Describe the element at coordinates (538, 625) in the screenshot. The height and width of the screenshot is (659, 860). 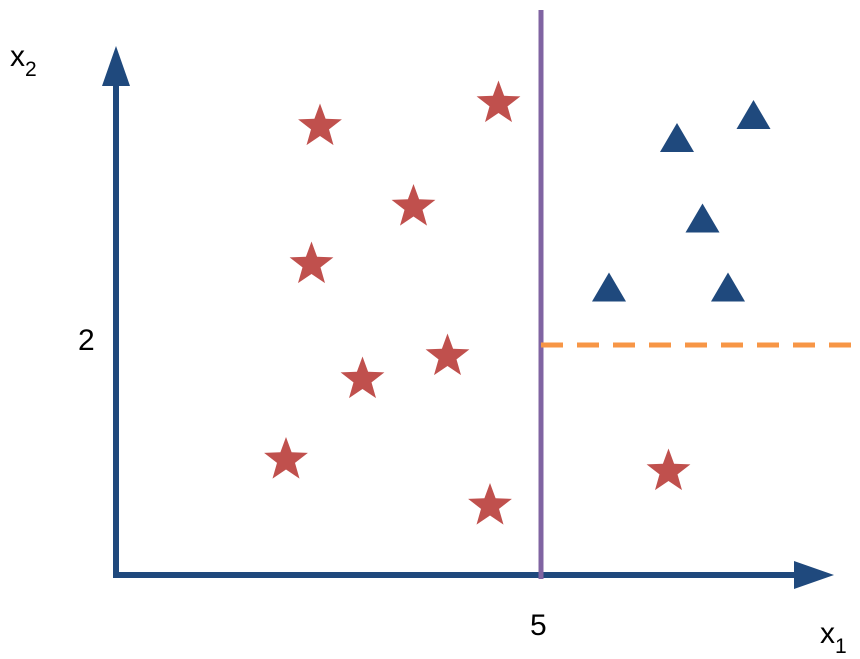
I see `x-tick-label: 5` at that location.